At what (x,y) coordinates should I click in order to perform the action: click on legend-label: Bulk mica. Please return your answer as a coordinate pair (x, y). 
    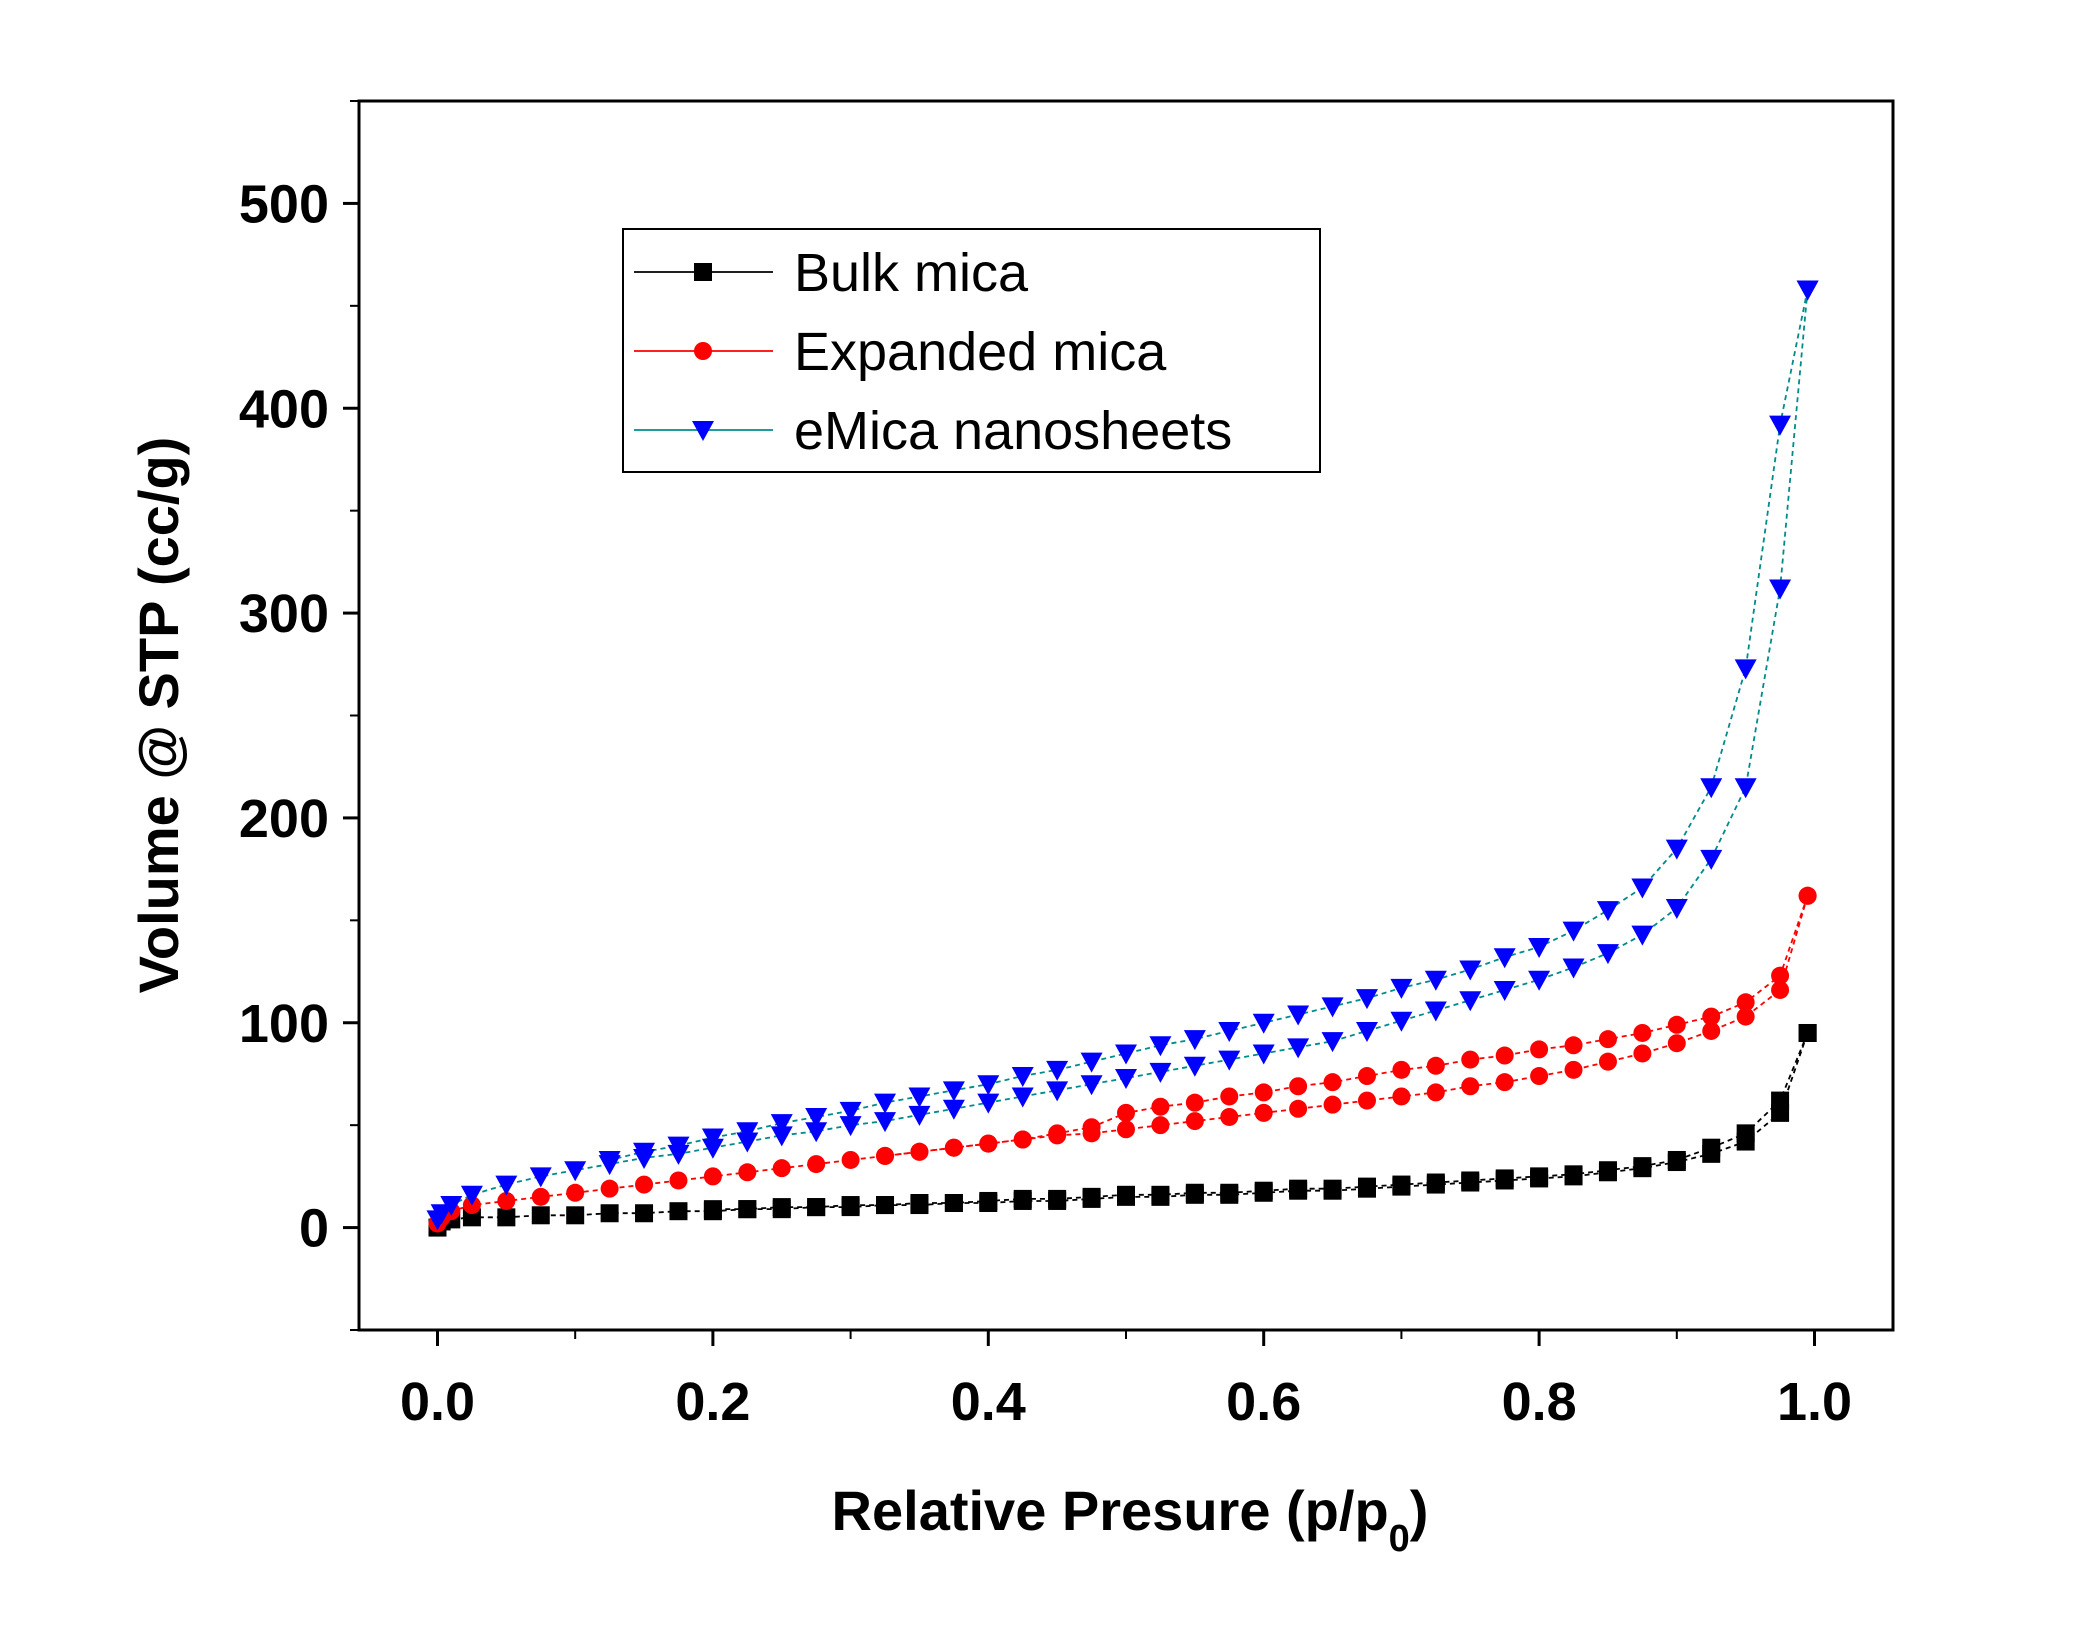
    Looking at the image, I should click on (911, 273).